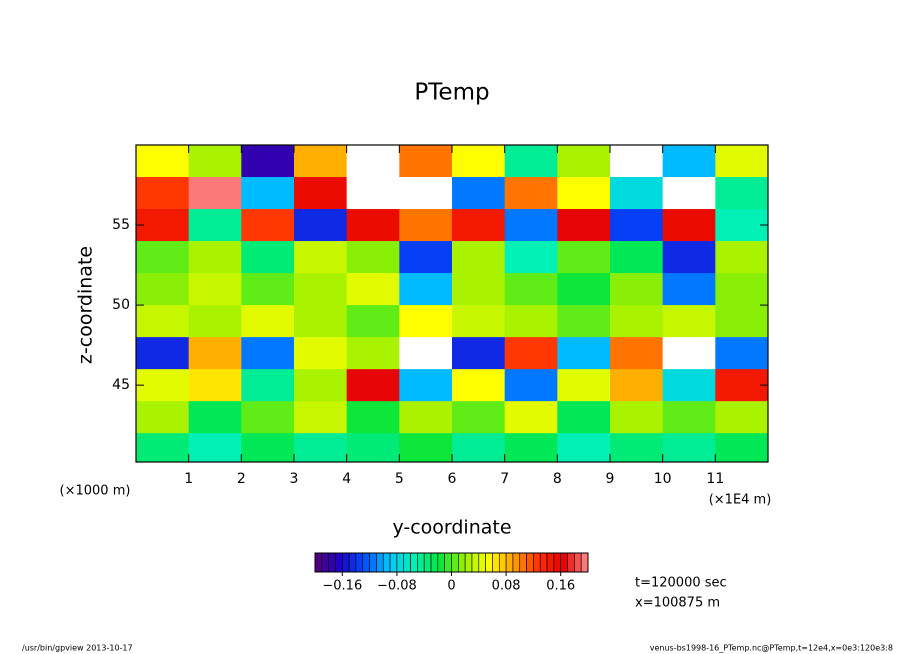 This screenshot has width=904, height=654. Describe the element at coordinates (121, 225) in the screenshot. I see `y-tick-label: 55` at that location.